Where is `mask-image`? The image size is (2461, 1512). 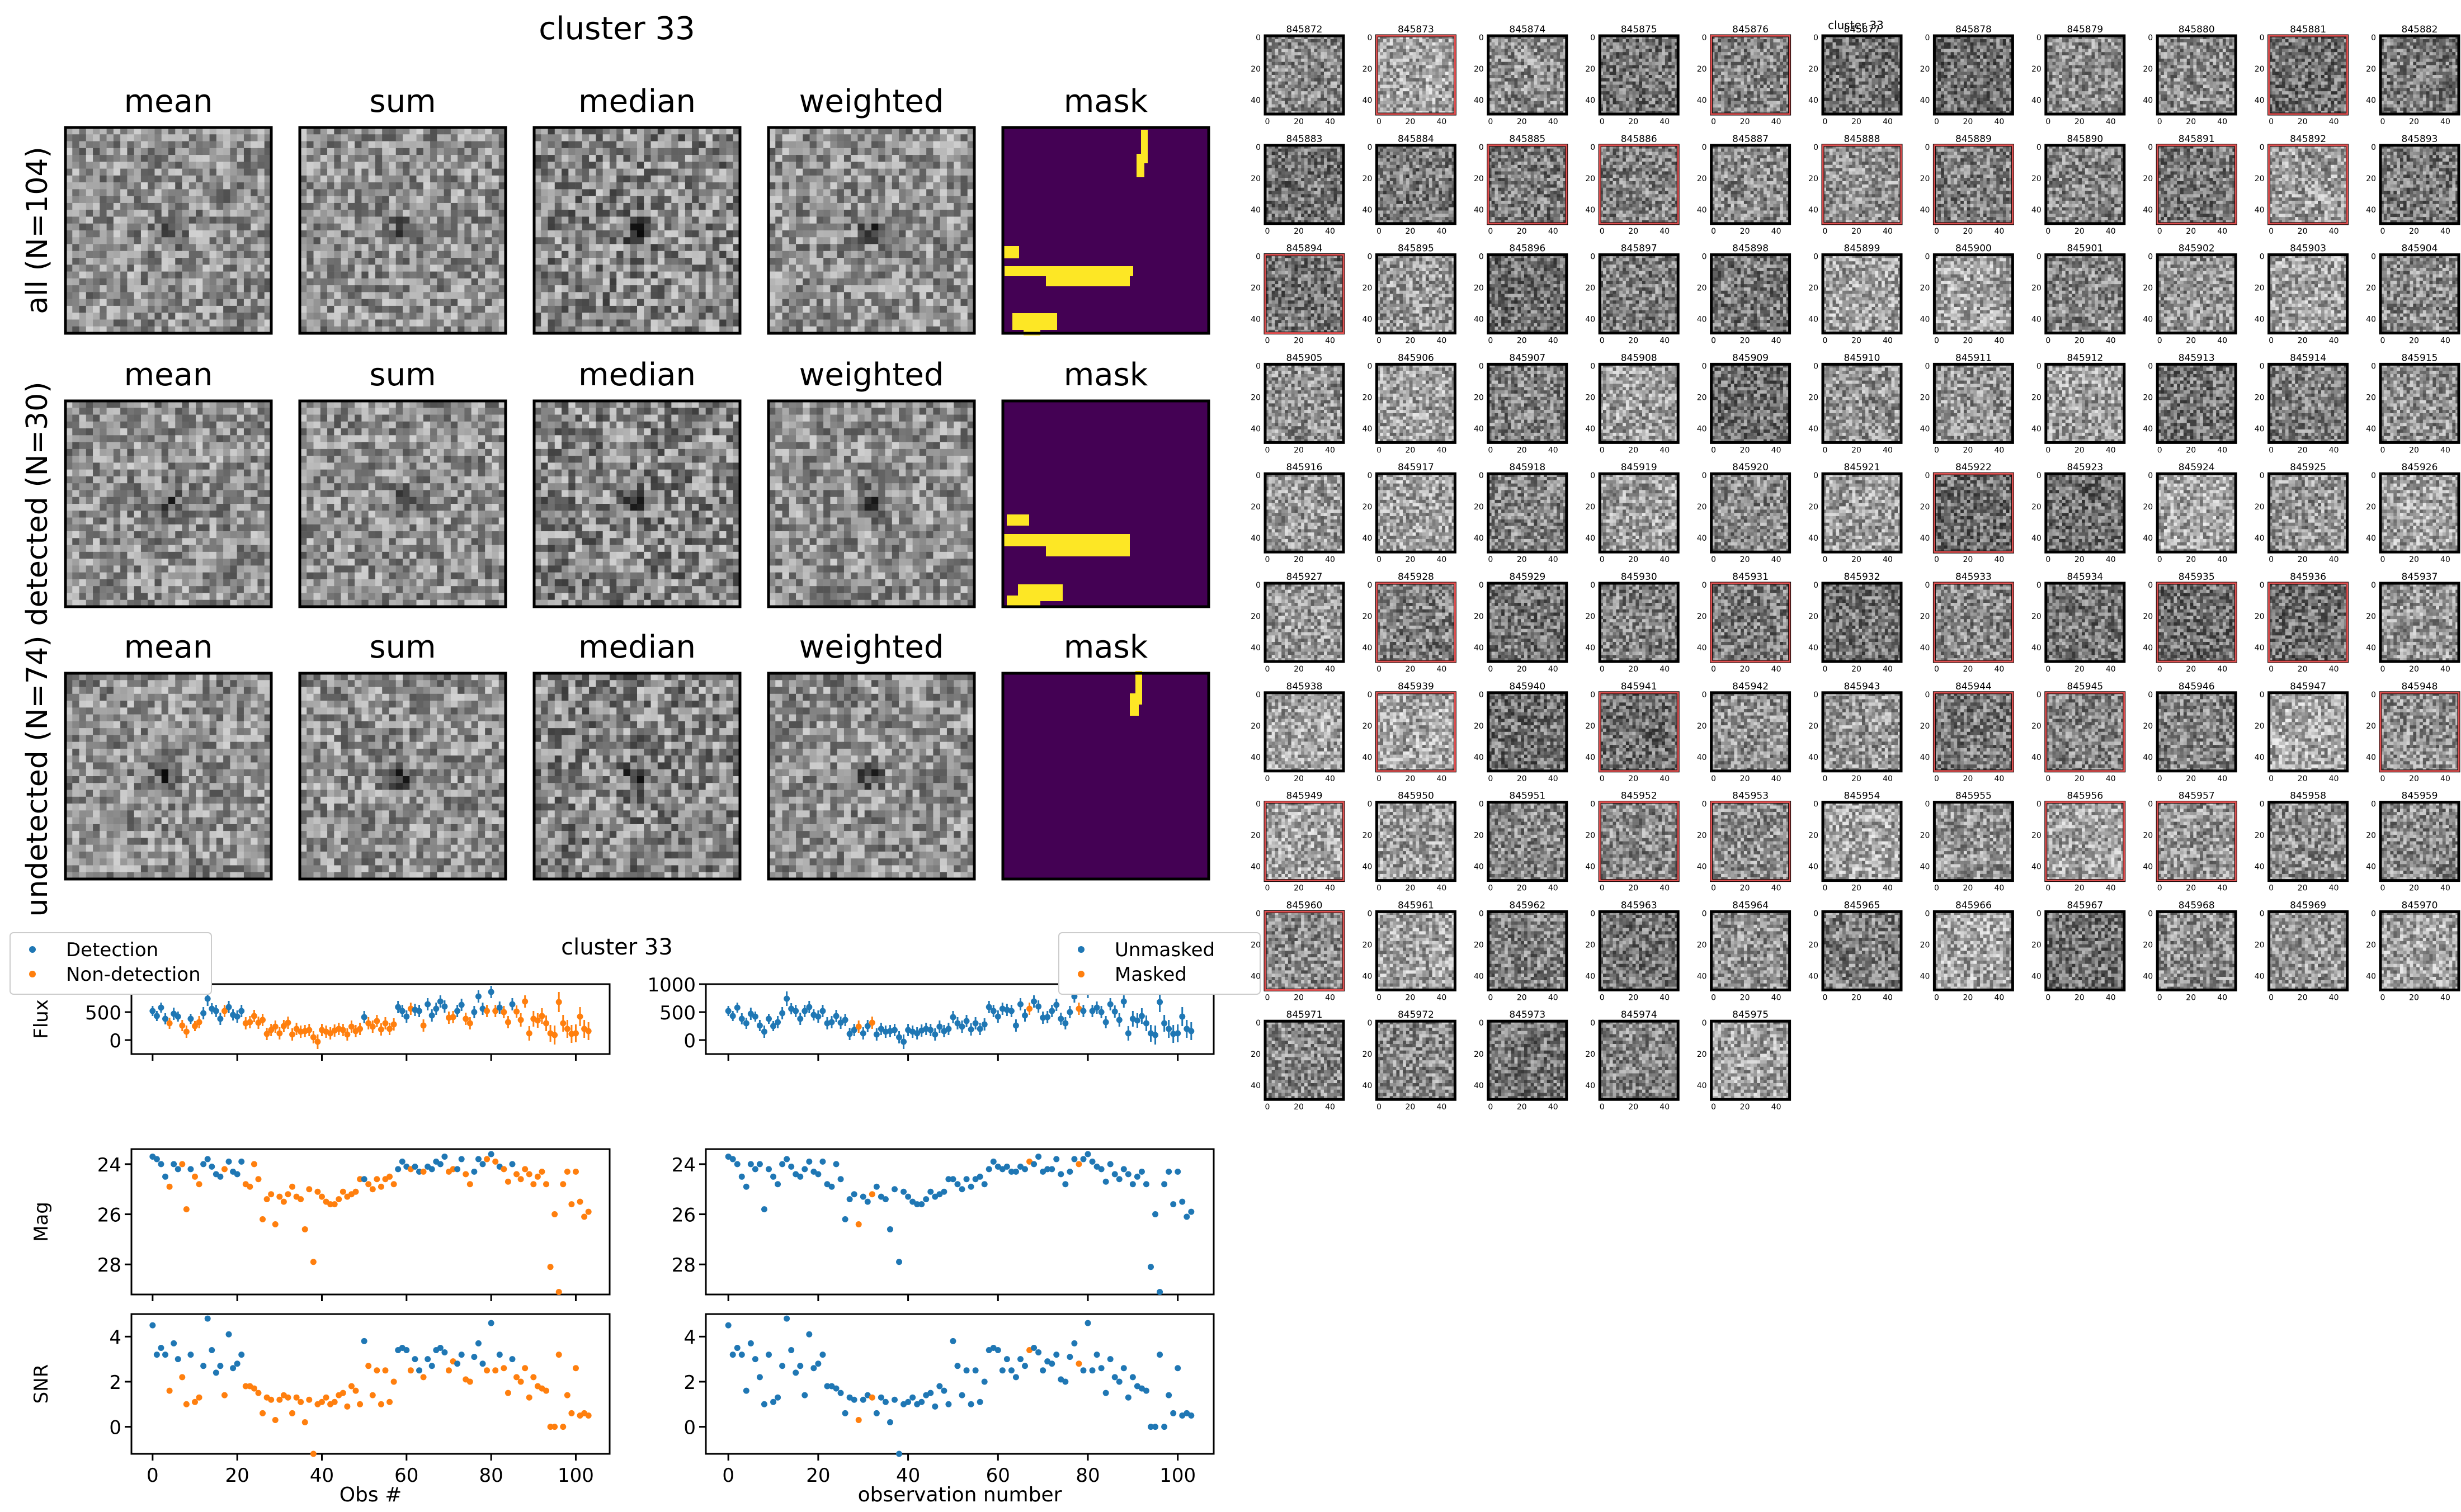
mask-image is located at coordinates (1106, 775).